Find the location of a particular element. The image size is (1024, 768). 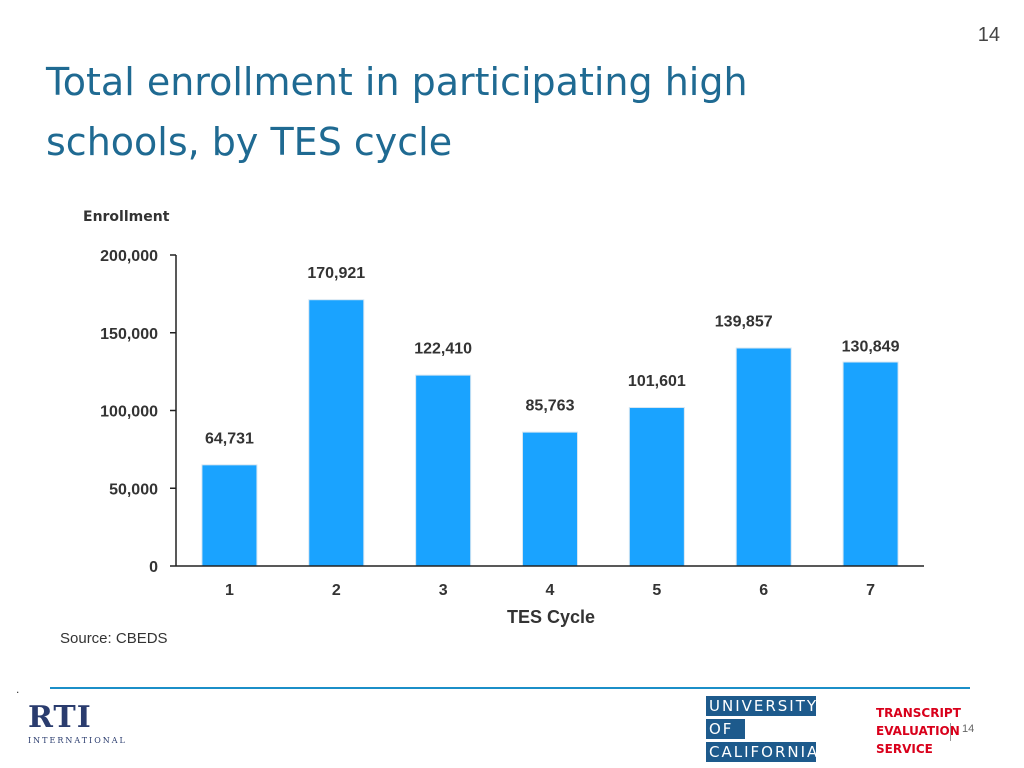

data-label: 139,857 is located at coordinates (744, 322).